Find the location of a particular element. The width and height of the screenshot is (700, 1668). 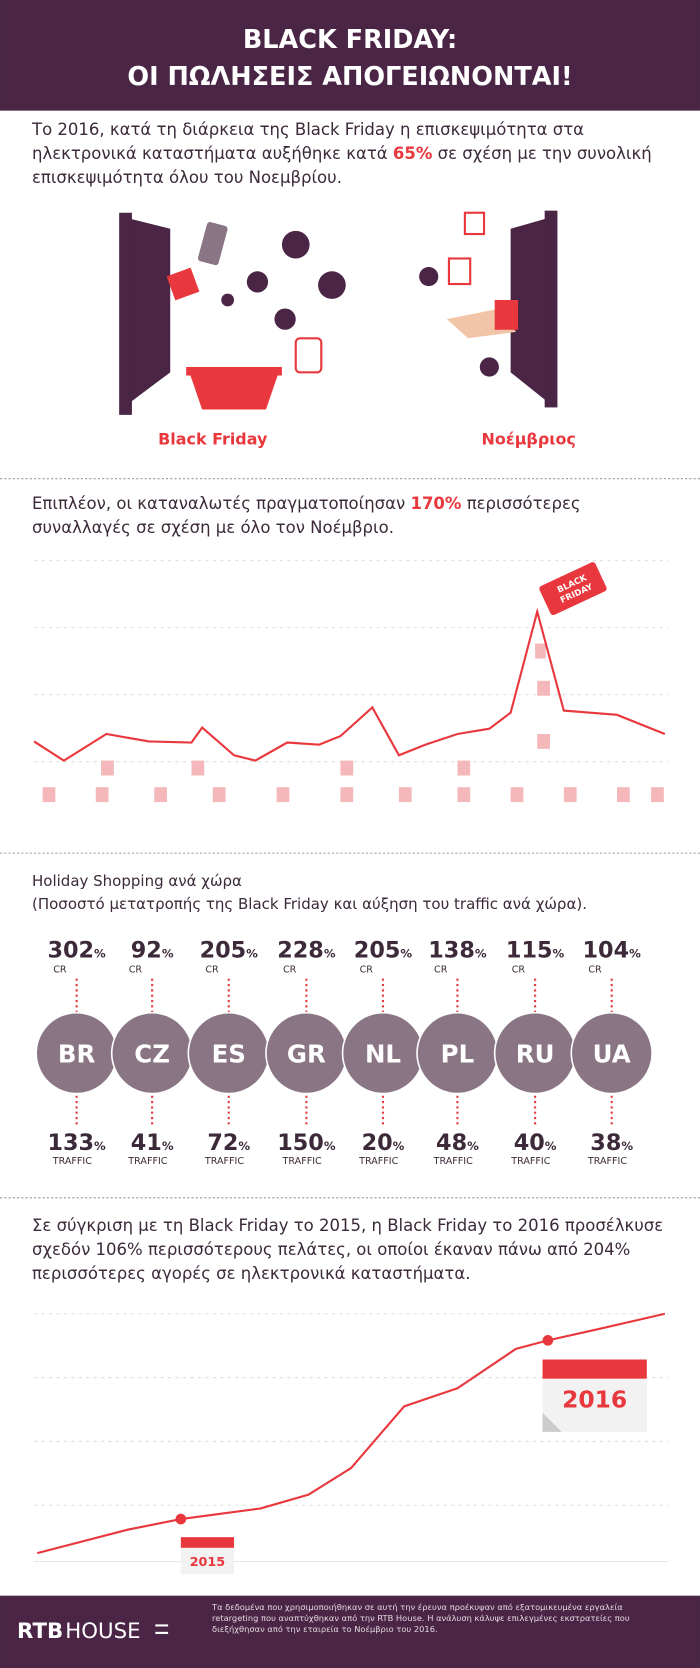

traffic-value: 40% is located at coordinates (535, 1143).